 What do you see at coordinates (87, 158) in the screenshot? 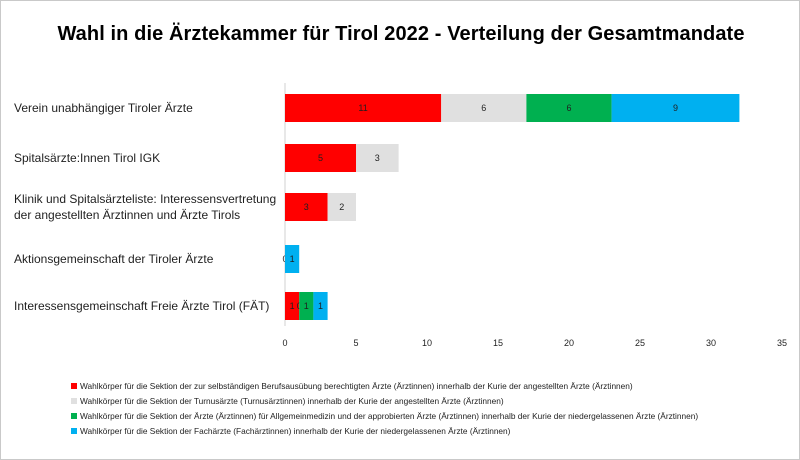
I see `category-label: Spitalsärzte:Innen Tirol IGK` at bounding box center [87, 158].